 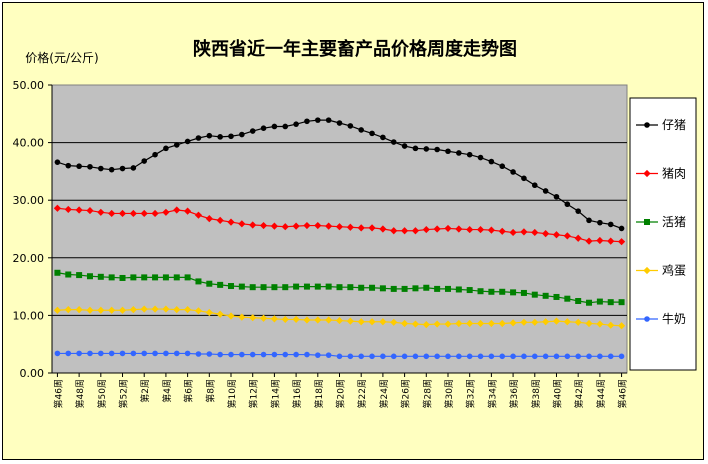 I want to click on legend-label: 猪肉, so click(x=674, y=174).